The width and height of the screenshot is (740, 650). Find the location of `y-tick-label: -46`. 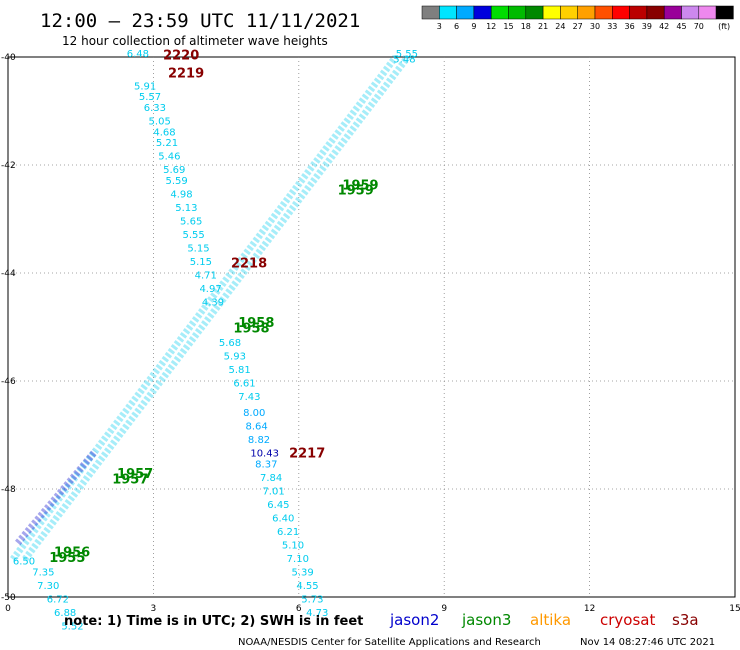

y-tick-label: -46 is located at coordinates (8, 382).